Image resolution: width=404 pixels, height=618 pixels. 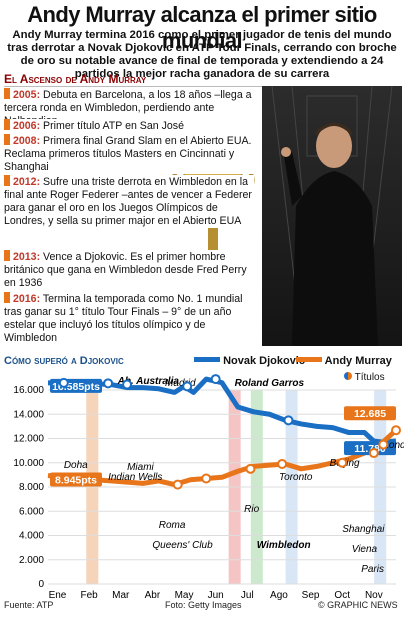 I want to click on timeline-text: Primer título ATP en San José, so click(x=112, y=126).